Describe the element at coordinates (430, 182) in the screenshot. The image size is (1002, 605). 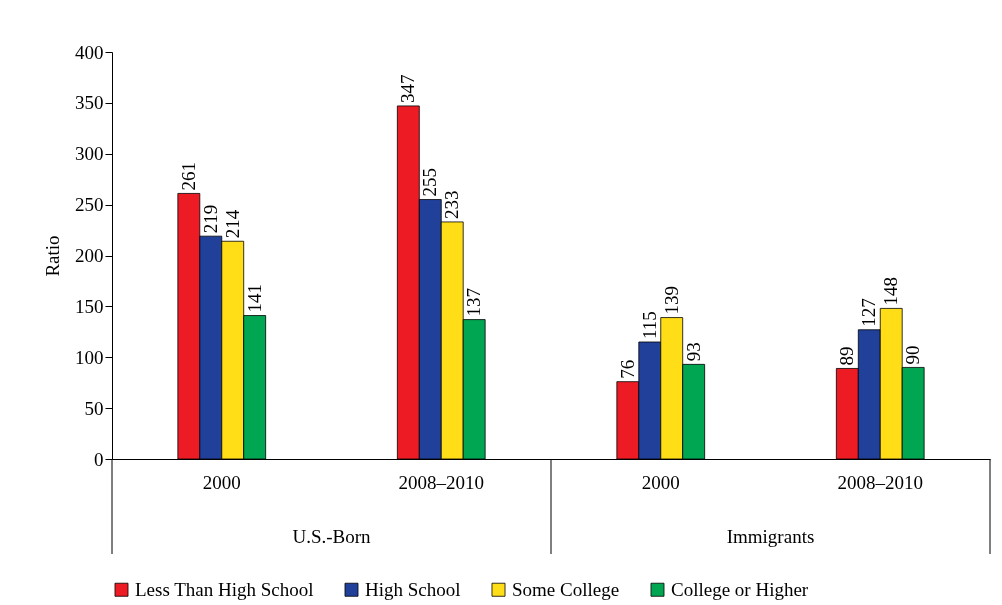
I see `data-label: 255` at that location.